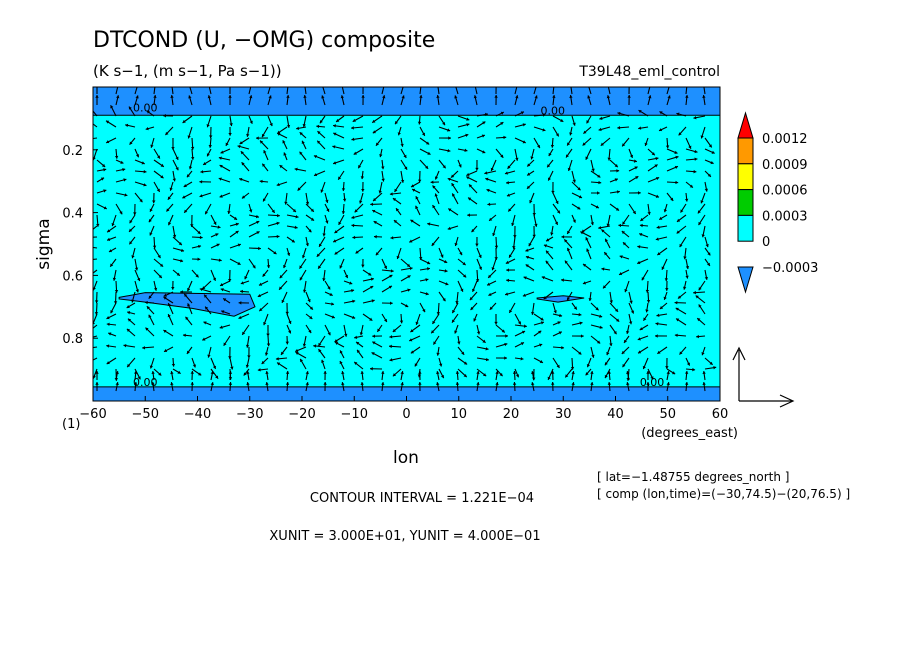 The height and width of the screenshot is (654, 904). I want to click on vector-unit-text: XUNIT = 3.000E+01, YUNIT = 4.000E−01, so click(404, 536).